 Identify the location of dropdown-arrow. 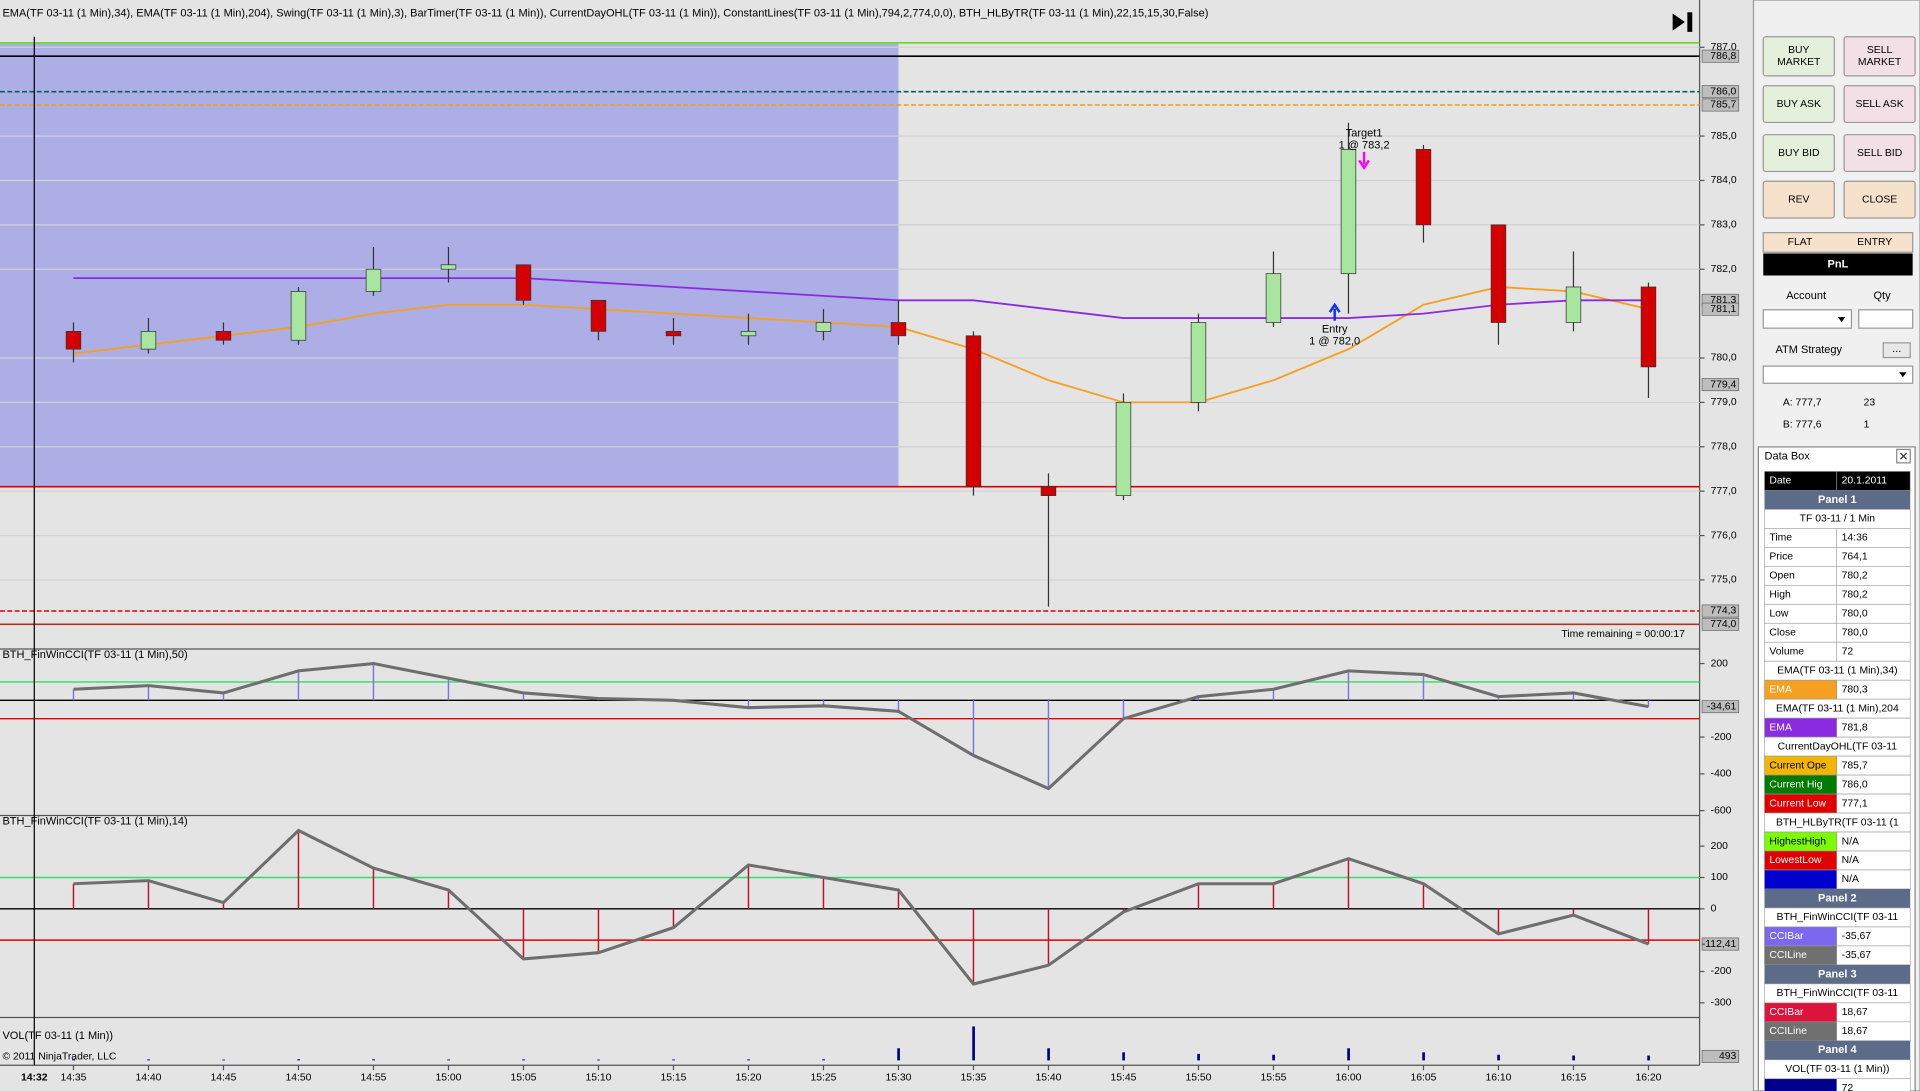
(1903, 375).